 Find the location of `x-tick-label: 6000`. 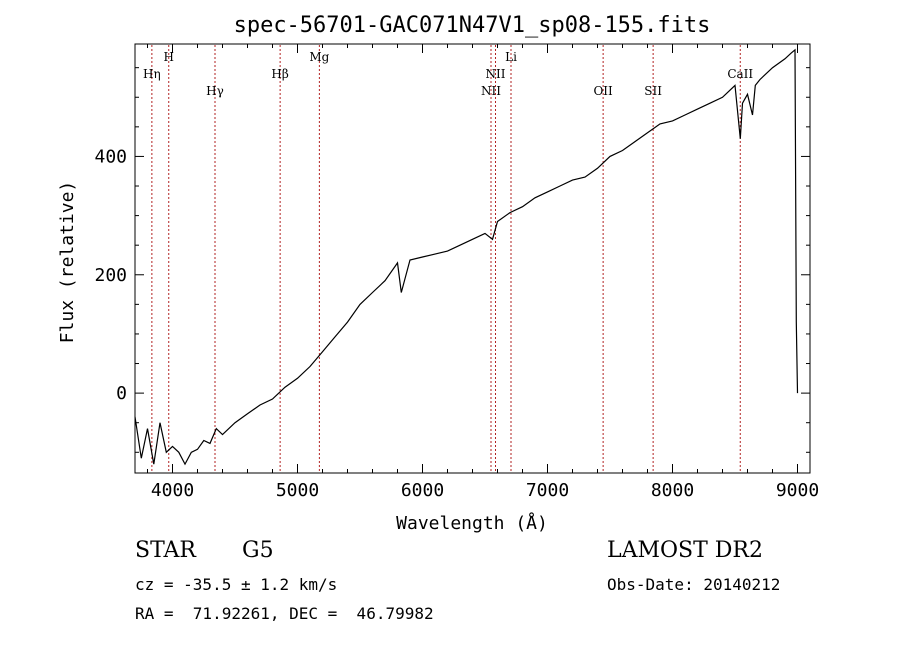

x-tick-label: 6000 is located at coordinates (422, 490).